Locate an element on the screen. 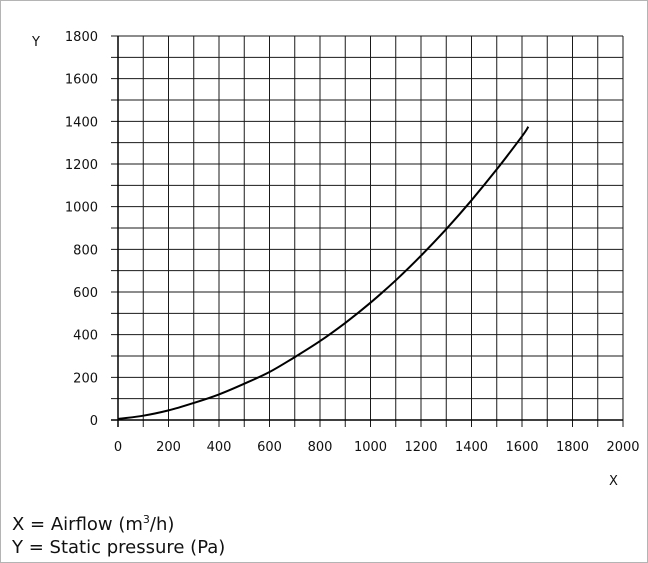 The height and width of the screenshot is (563, 648). y-tick-label: 1800 is located at coordinates (81, 37).